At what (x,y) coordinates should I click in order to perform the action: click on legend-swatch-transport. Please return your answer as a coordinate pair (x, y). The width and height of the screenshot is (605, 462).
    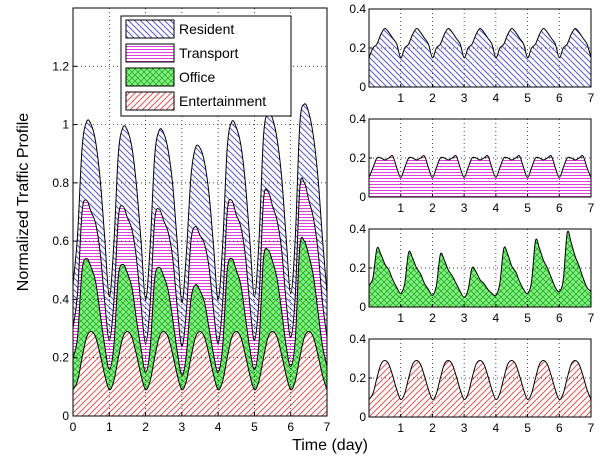
    Looking at the image, I should click on (150, 53).